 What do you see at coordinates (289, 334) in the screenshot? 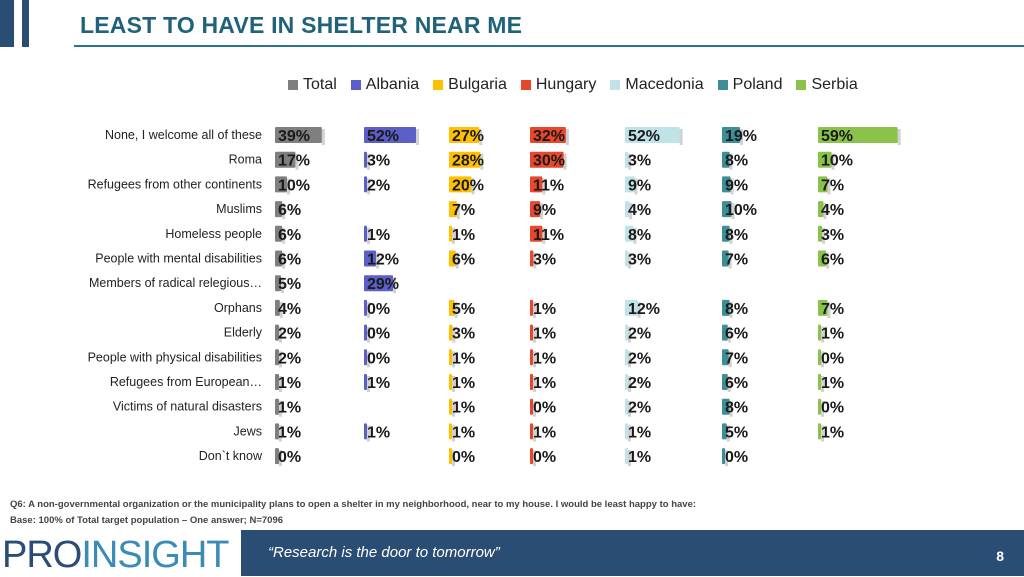
I see `data-label-total: 2%` at bounding box center [289, 334].